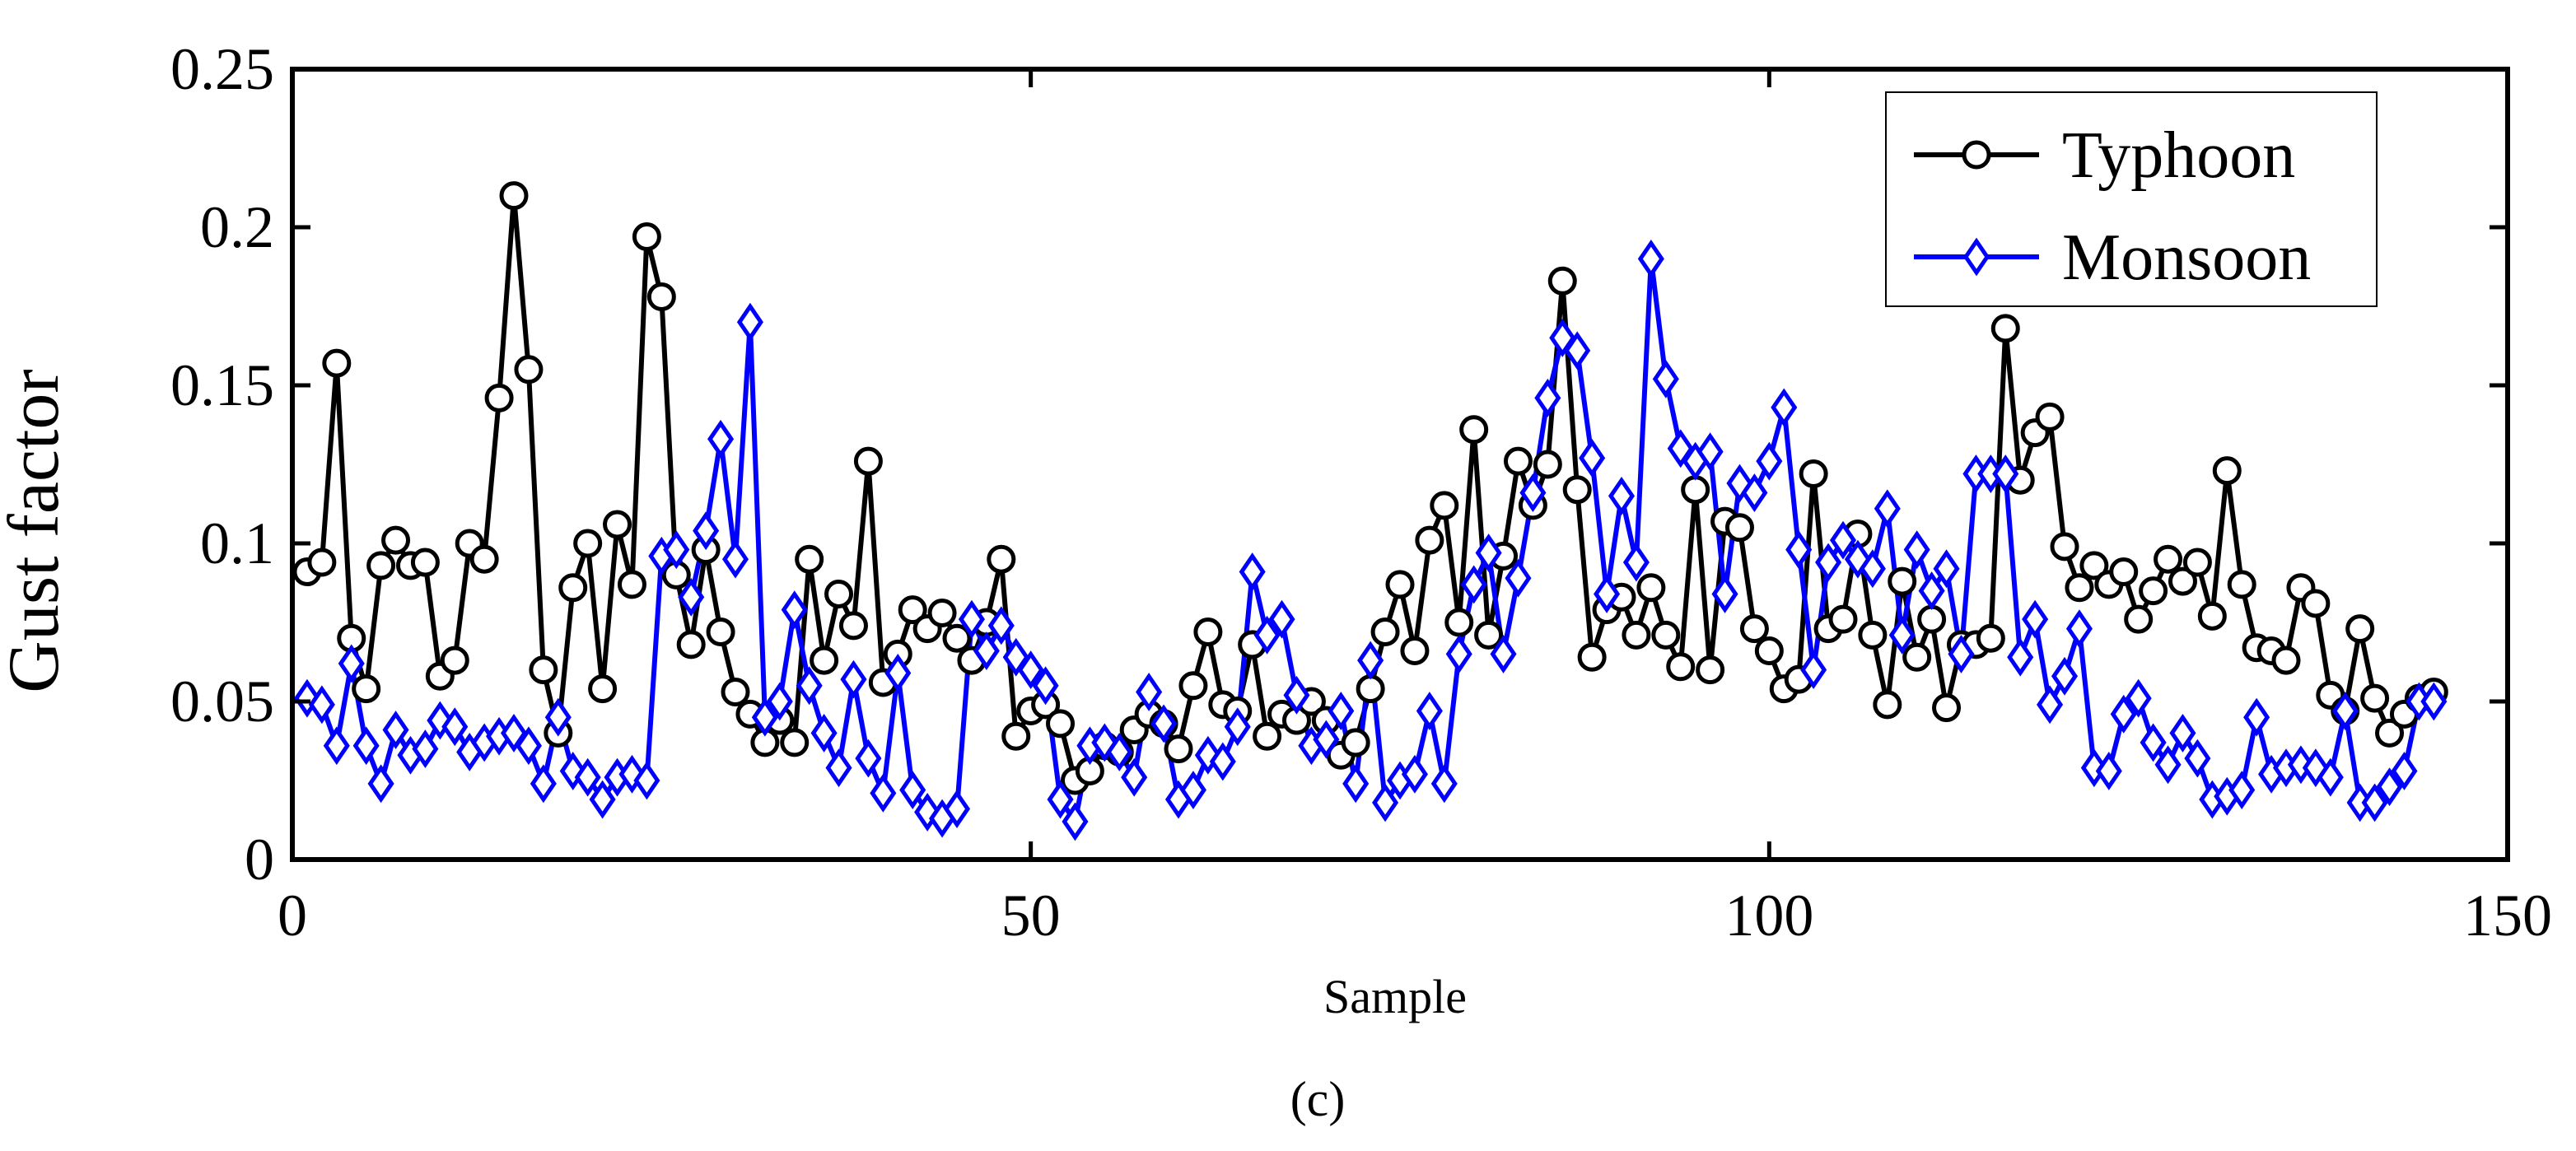 This screenshot has width=2576, height=1151. What do you see at coordinates (37, 530) in the screenshot?
I see `y-axis-label: Gust factor` at bounding box center [37, 530].